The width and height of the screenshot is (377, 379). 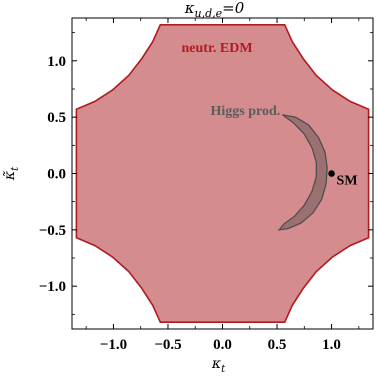 What do you see at coordinates (218, 365) in the screenshot?
I see `x-axis-label: κt` at bounding box center [218, 365].